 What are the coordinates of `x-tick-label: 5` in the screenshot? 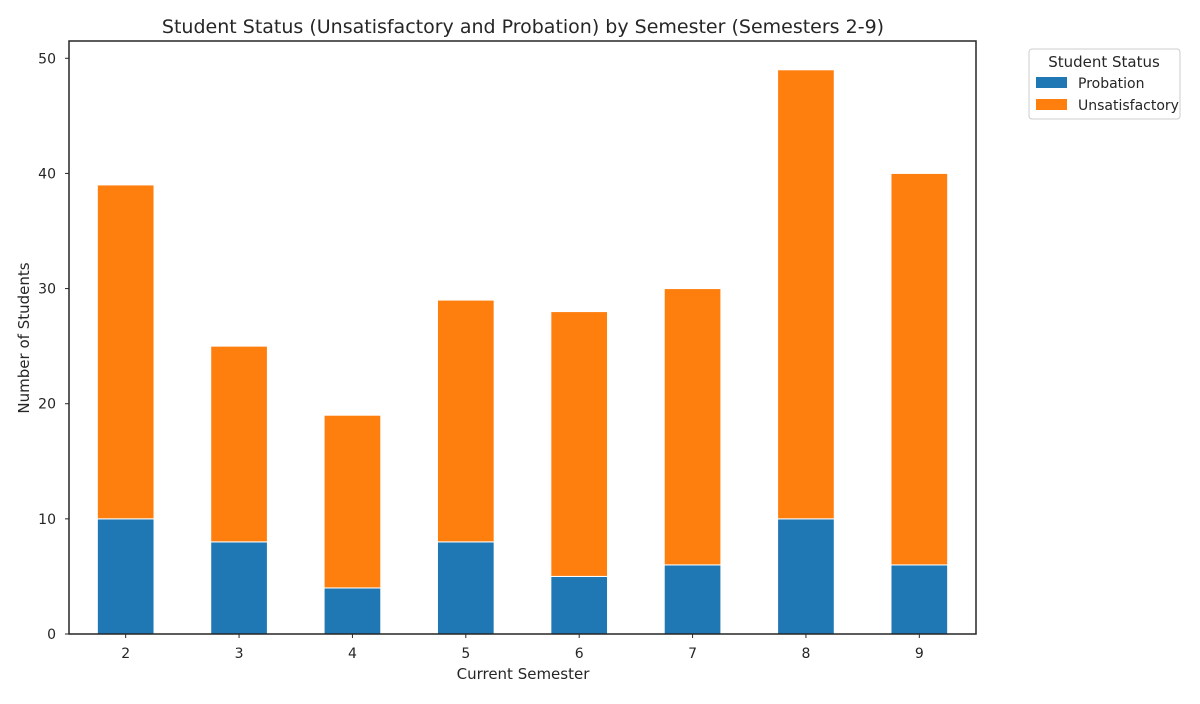 It's located at (465, 654).